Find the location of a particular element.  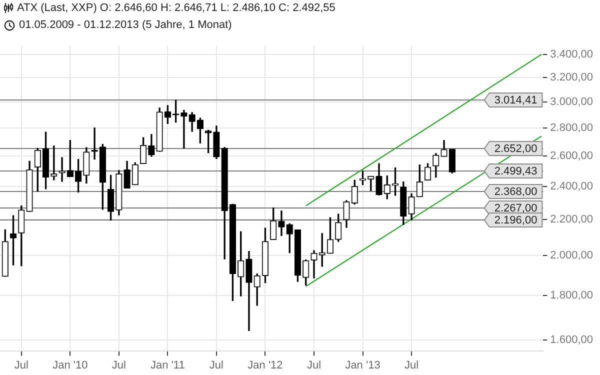

ref-line-label: 2.368,00 is located at coordinates (516, 192).